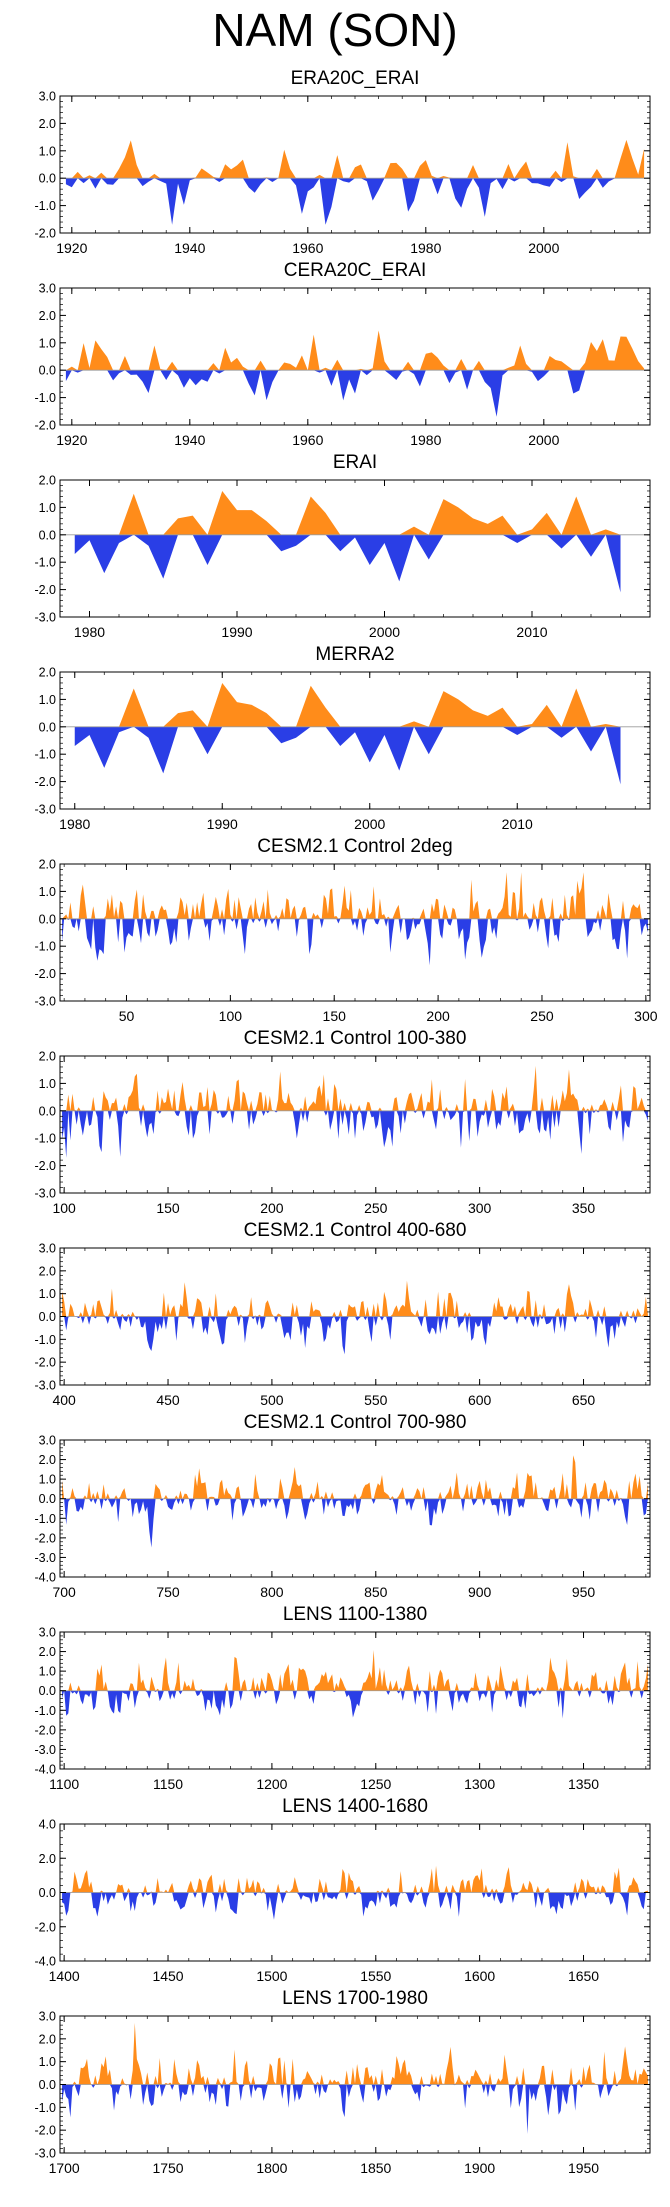  Describe the element at coordinates (479, 1784) in the screenshot. I see `x-tick-label: 1300` at that location.